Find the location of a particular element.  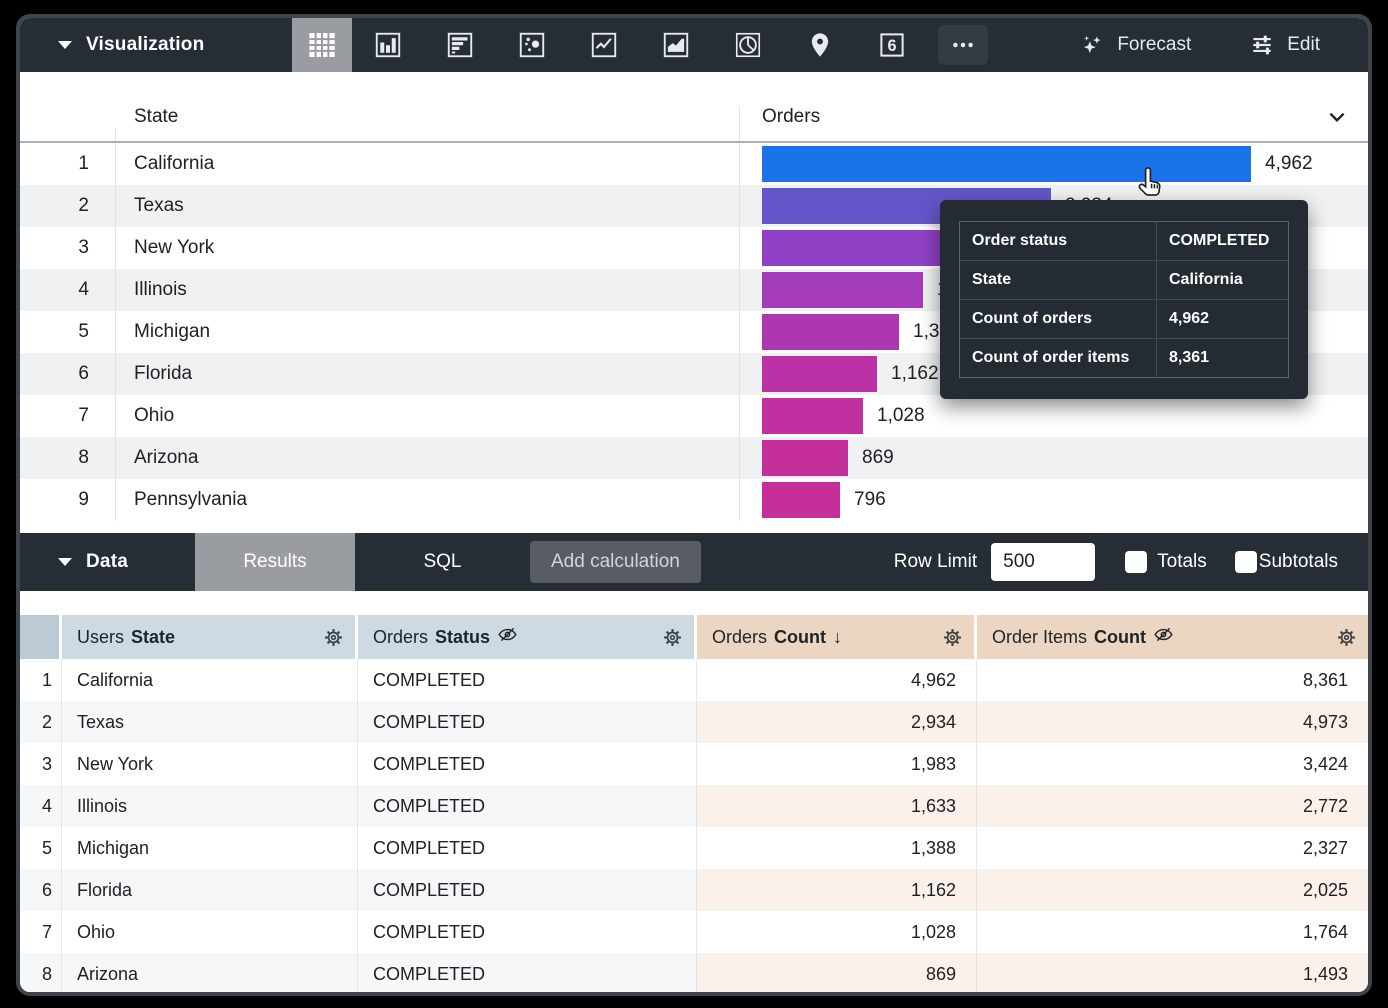

viz-type-area-button is located at coordinates (676, 45).